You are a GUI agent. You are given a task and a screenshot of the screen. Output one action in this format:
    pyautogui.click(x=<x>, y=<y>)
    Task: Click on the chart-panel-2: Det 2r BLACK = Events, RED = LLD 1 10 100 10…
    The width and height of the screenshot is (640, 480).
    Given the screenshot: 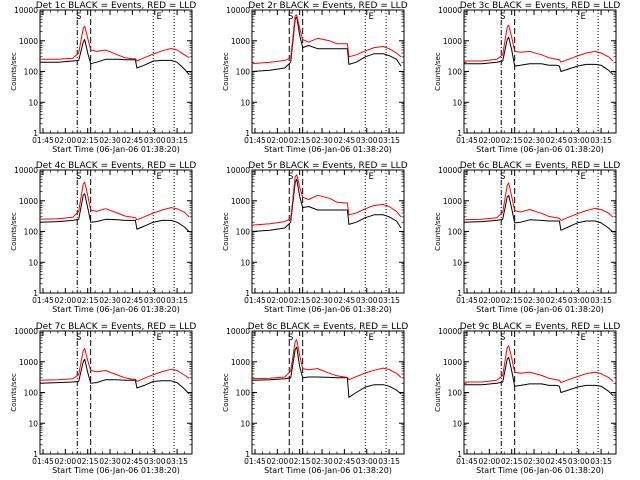 What is the action you would take?
    pyautogui.click(x=315, y=77)
    